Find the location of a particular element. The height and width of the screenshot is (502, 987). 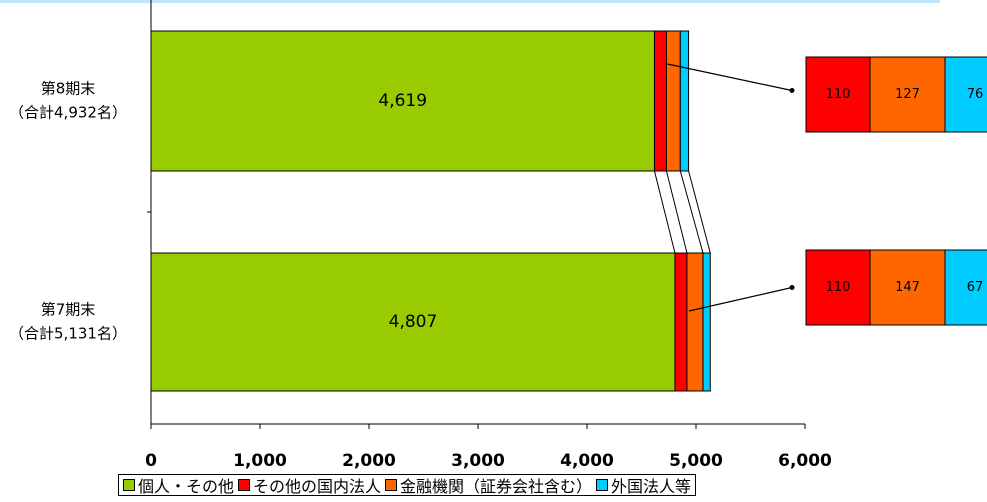

x-tick-label: 1,000 is located at coordinates (260, 461).